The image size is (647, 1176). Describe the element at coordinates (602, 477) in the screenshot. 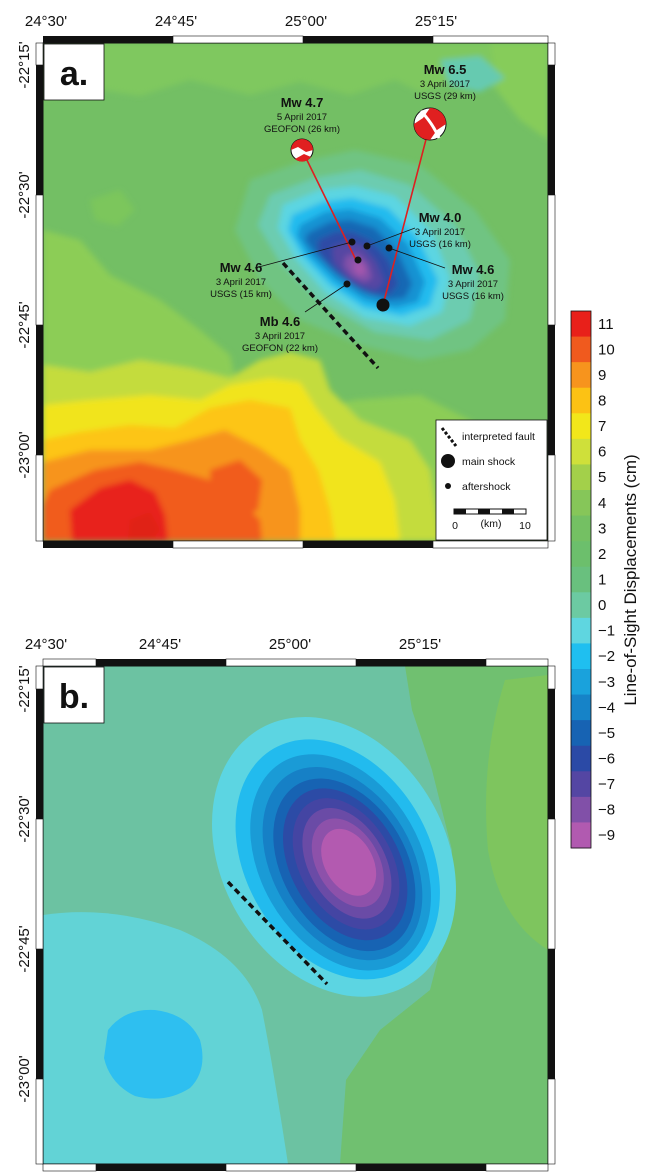

I see `colorbar-tick-label: 5` at that location.